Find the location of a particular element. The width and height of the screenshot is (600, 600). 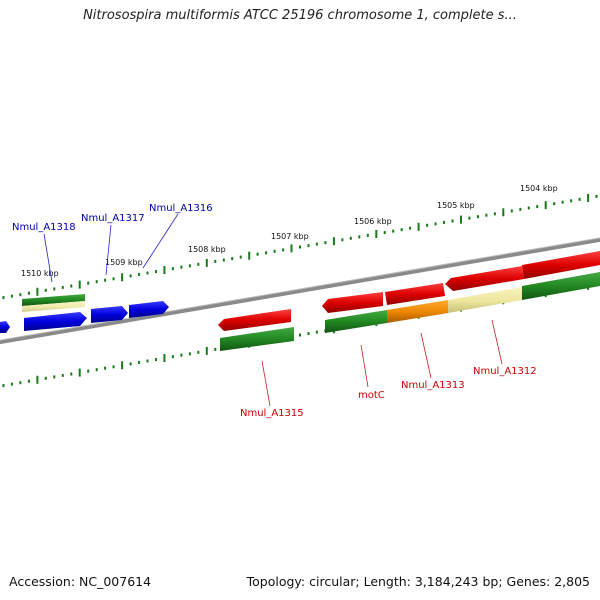

ruler-label-1505: 1505 kbp is located at coordinates (456, 205).